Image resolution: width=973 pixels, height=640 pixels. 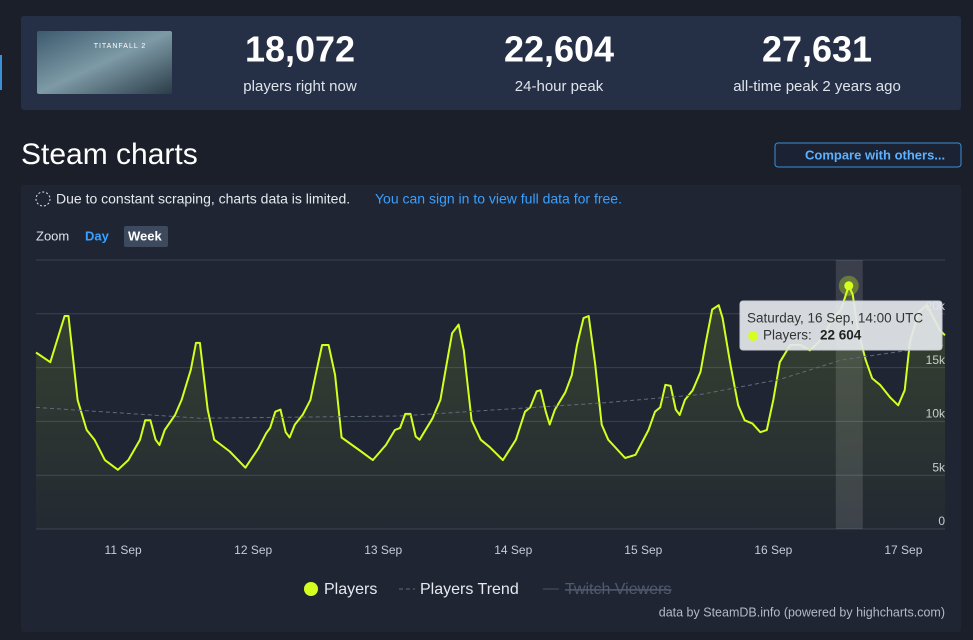 What do you see at coordinates (123, 550) in the screenshot?
I see `x-tick-label: 11 Sep` at bounding box center [123, 550].